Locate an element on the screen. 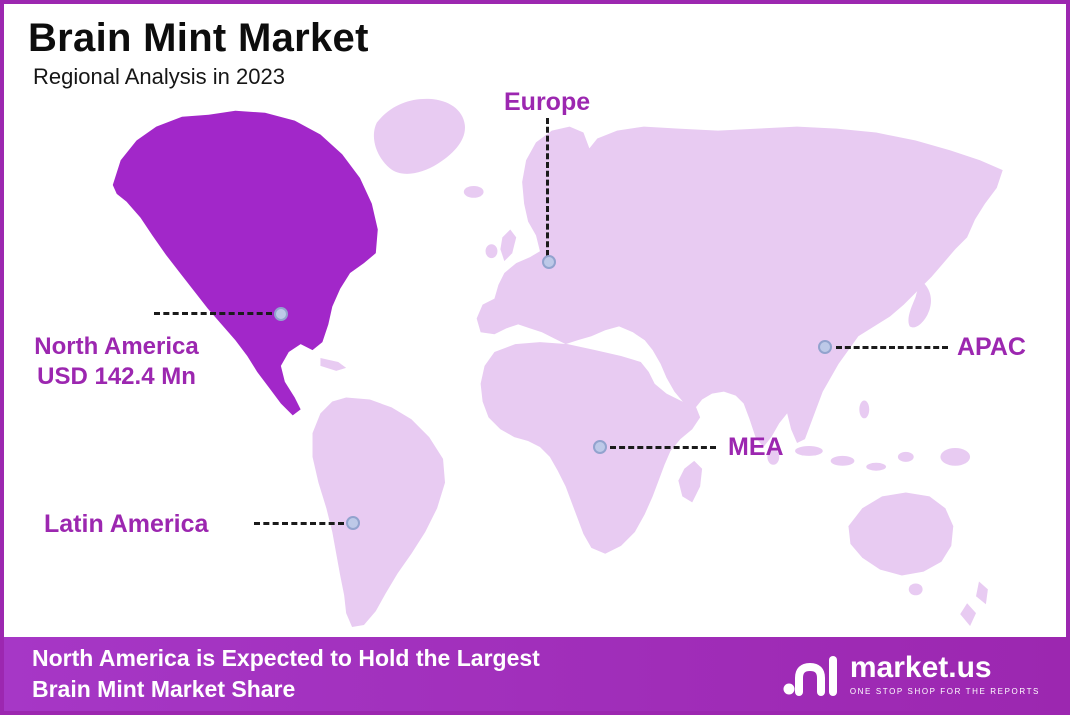 This screenshot has height=715, width=1070. region-label-latin-america: Latin America is located at coordinates (126, 524).